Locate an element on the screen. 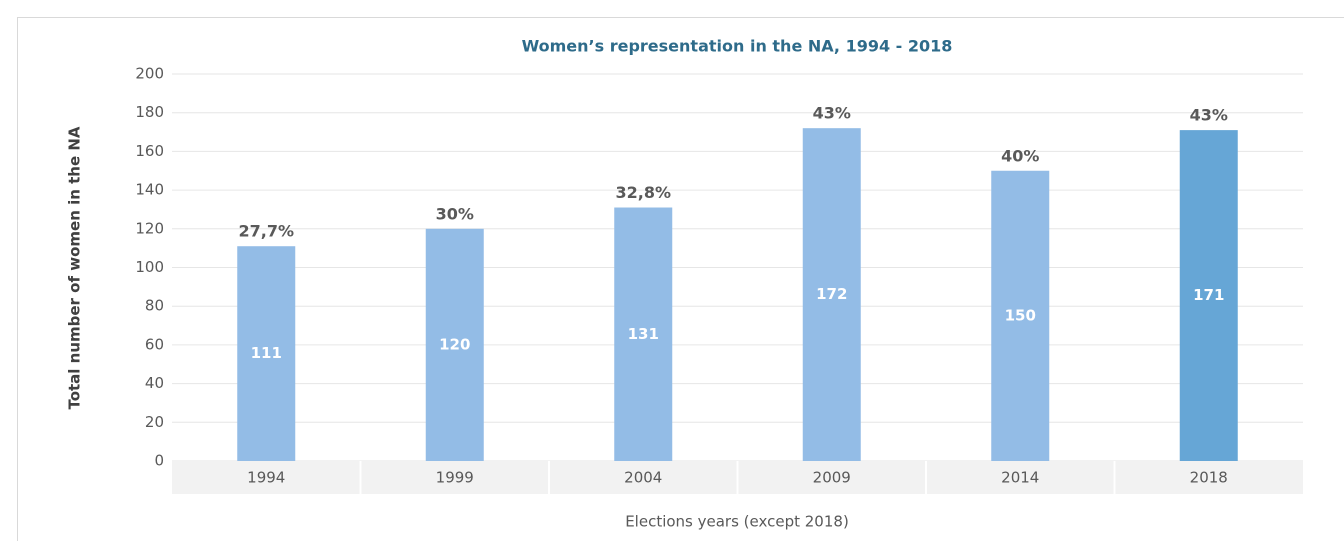 This screenshot has height=541, width=1344. y-tick-label: 180 is located at coordinates (149, 112).